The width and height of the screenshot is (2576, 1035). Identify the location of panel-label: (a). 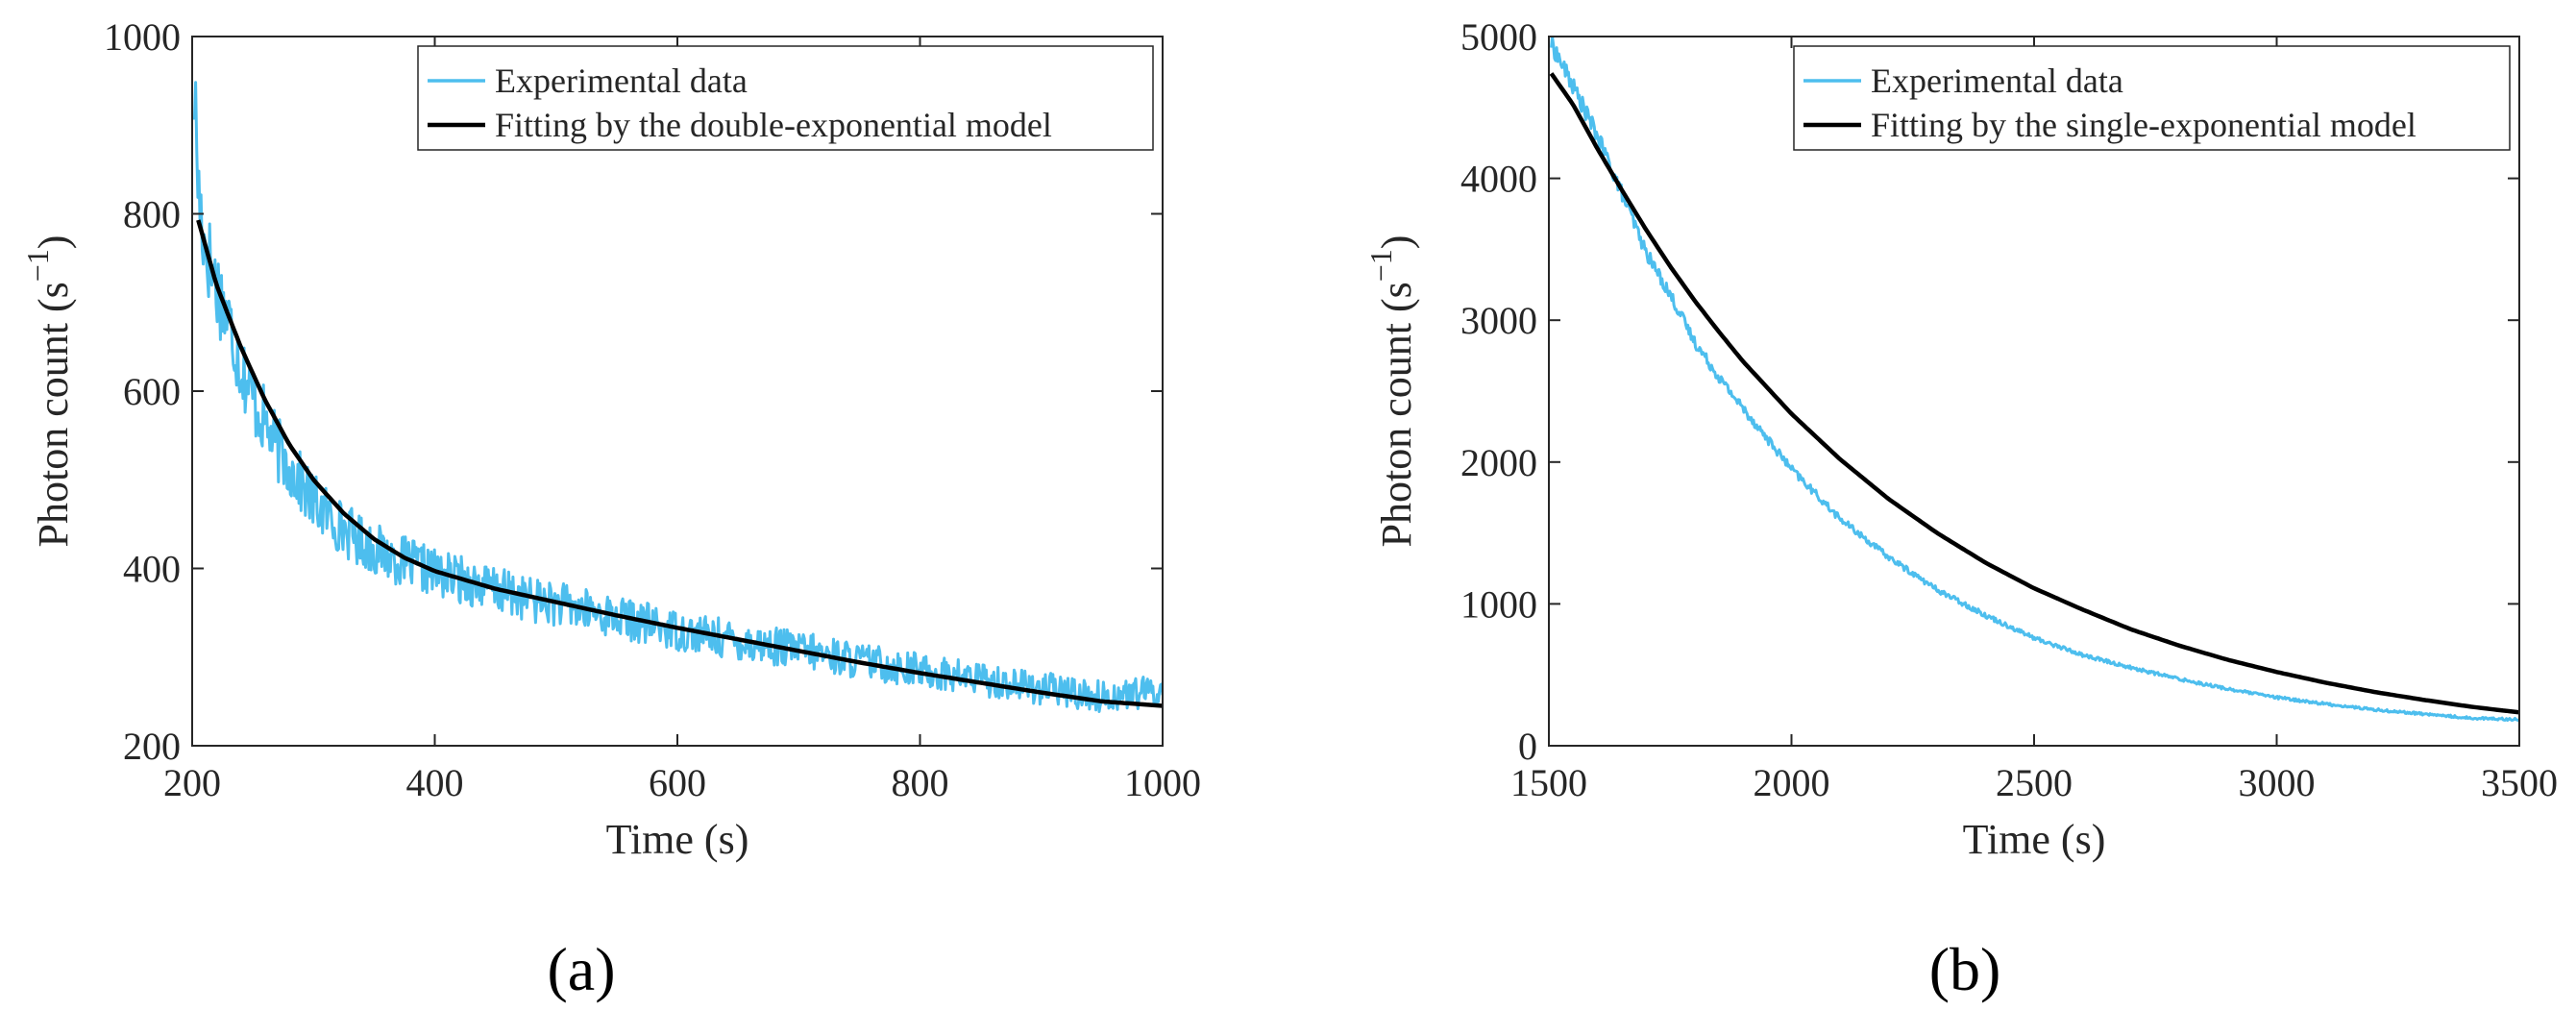
(581, 969).